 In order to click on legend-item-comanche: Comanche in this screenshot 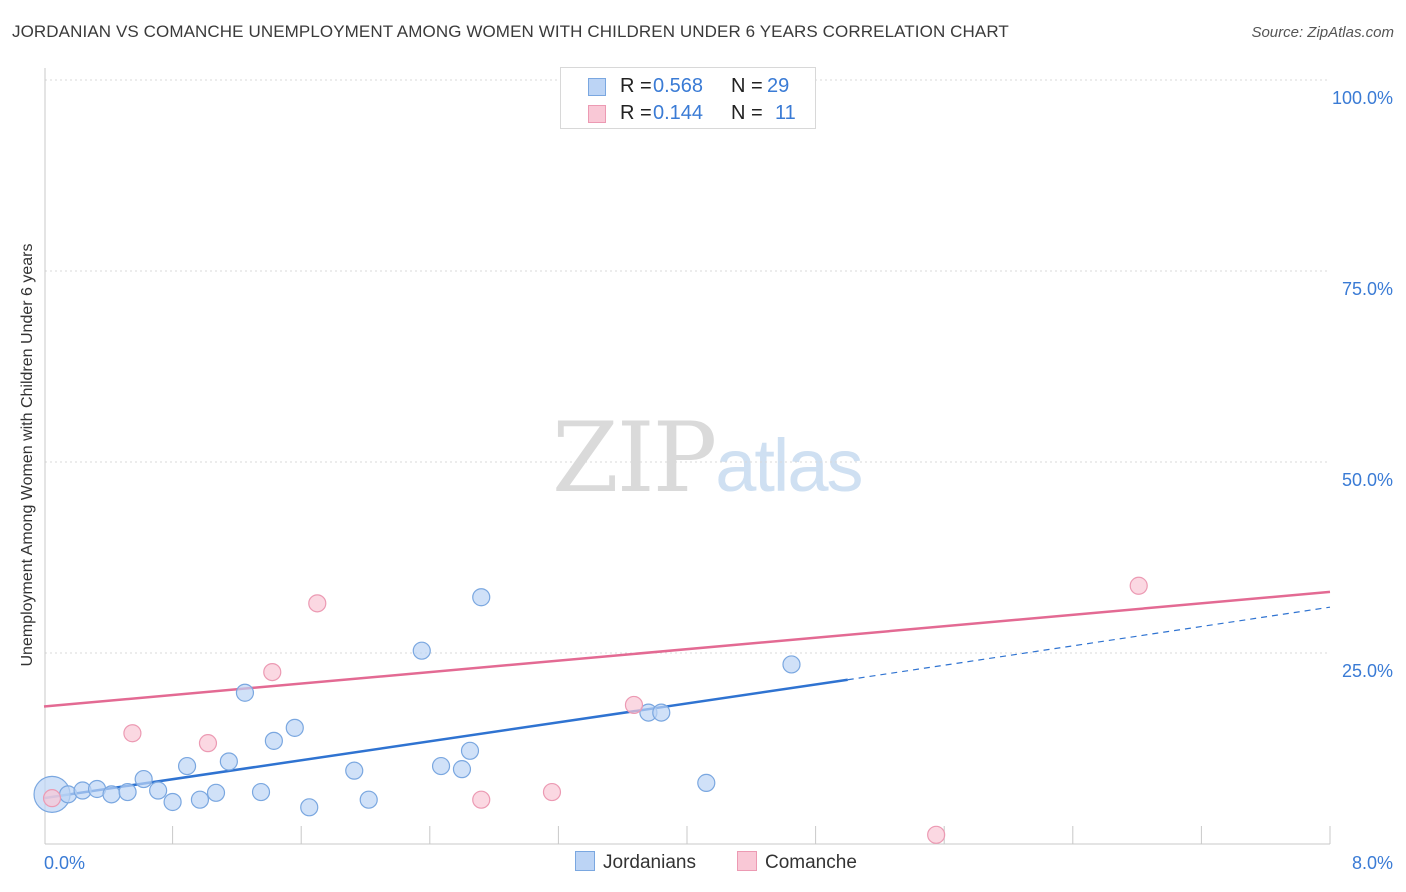, I will do `click(797, 862)`.